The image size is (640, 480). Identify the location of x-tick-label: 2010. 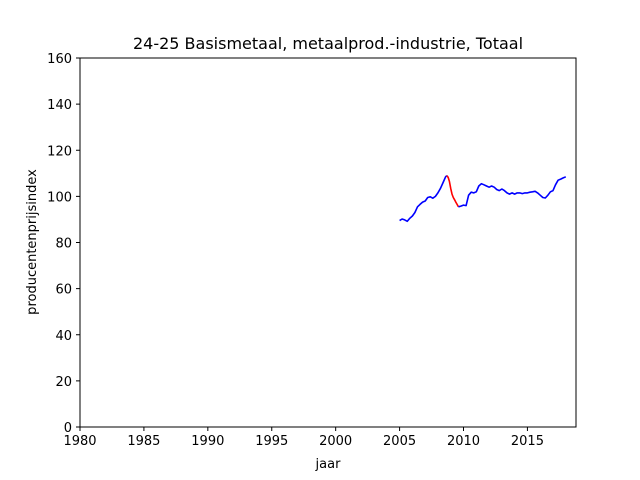
(463, 441).